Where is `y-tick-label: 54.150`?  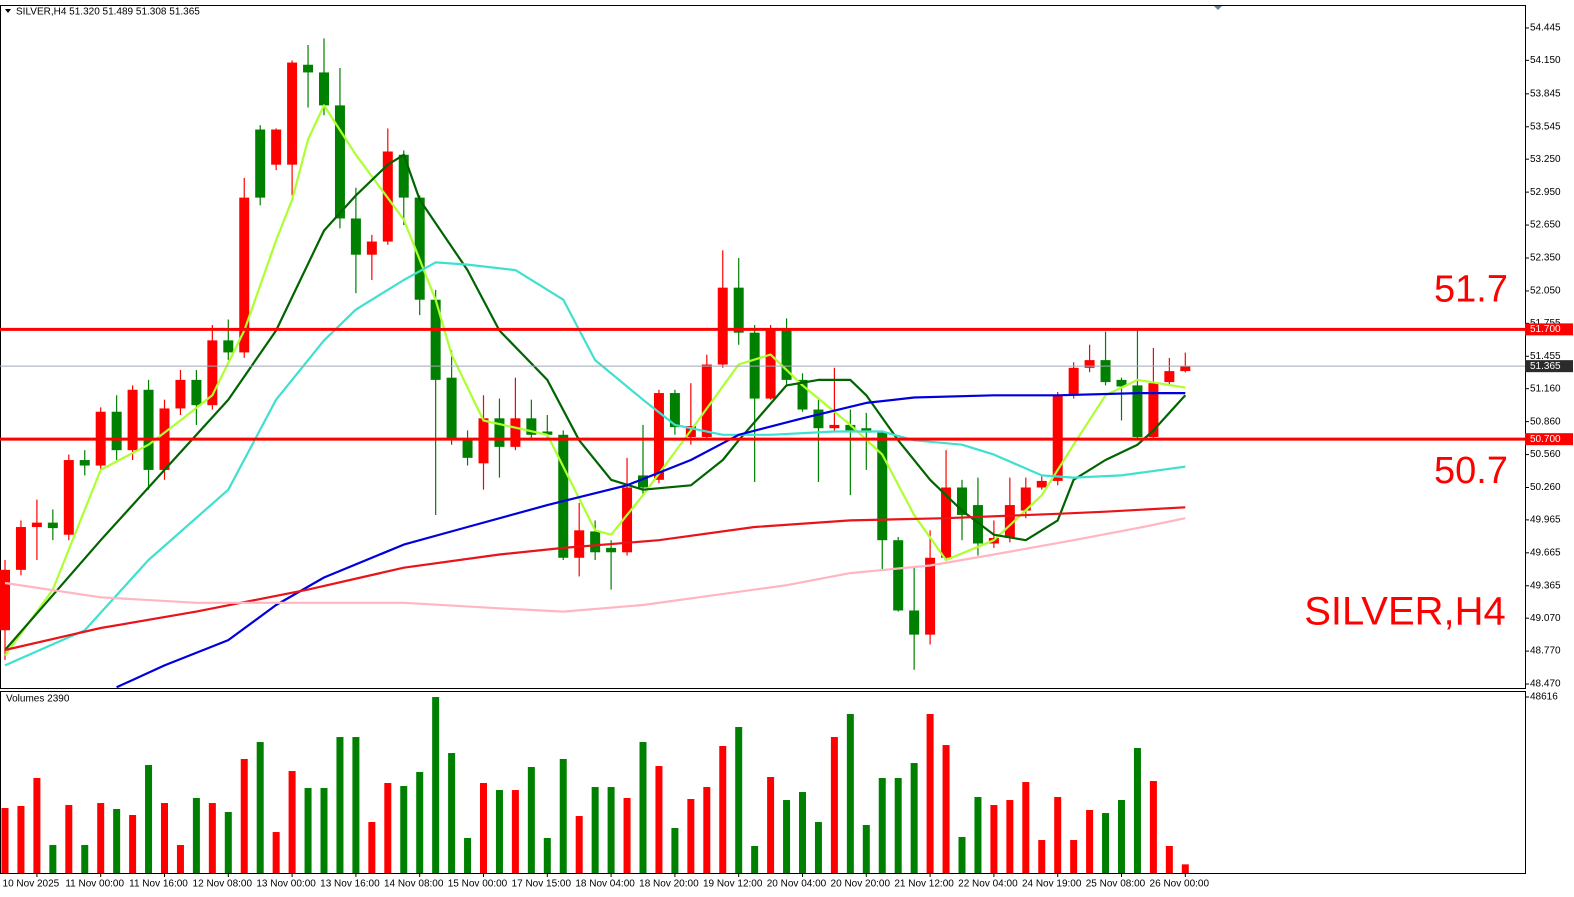
y-tick-label: 54.150 is located at coordinates (1545, 60).